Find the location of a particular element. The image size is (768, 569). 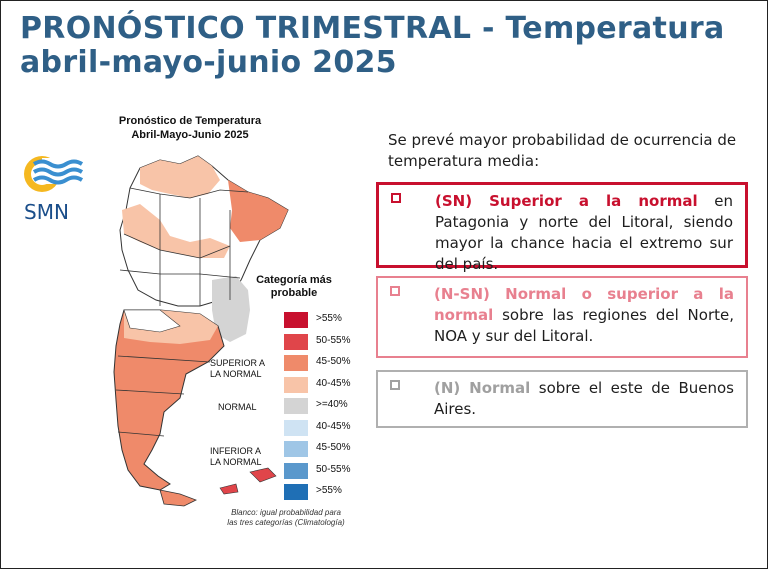

forecast-highlight: (SN) Superior a la normal is located at coordinates (566, 201).